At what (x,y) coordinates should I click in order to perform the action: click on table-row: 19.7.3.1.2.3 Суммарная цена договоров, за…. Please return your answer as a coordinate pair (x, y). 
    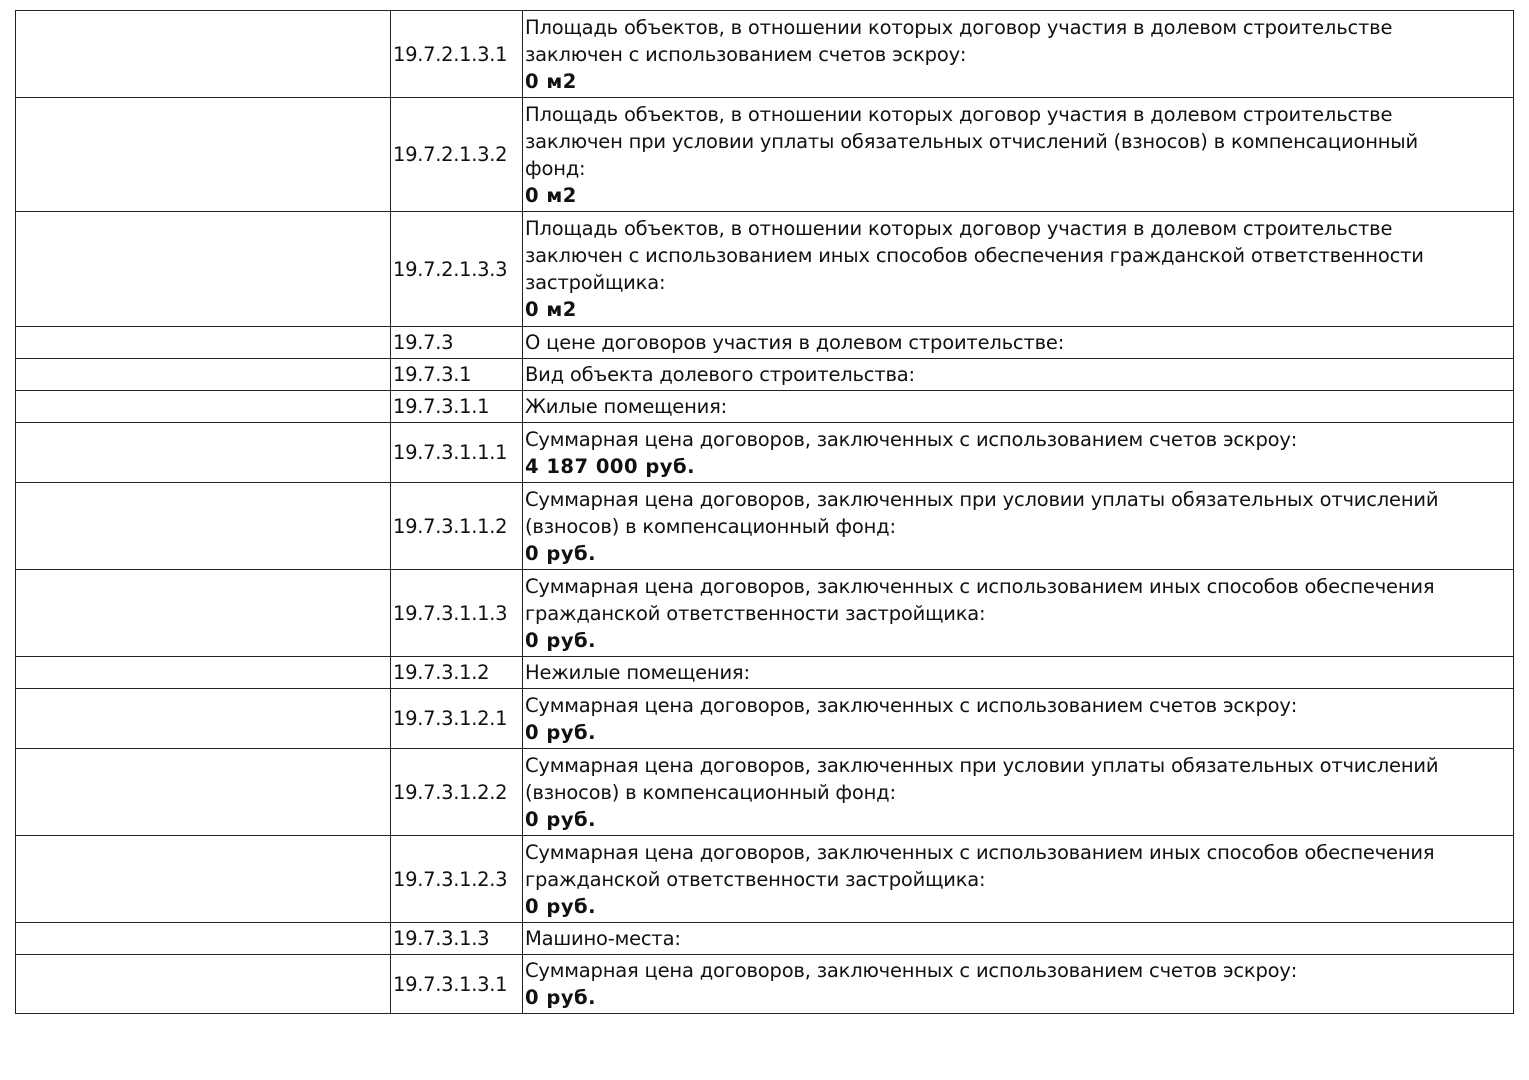
    Looking at the image, I should click on (764, 879).